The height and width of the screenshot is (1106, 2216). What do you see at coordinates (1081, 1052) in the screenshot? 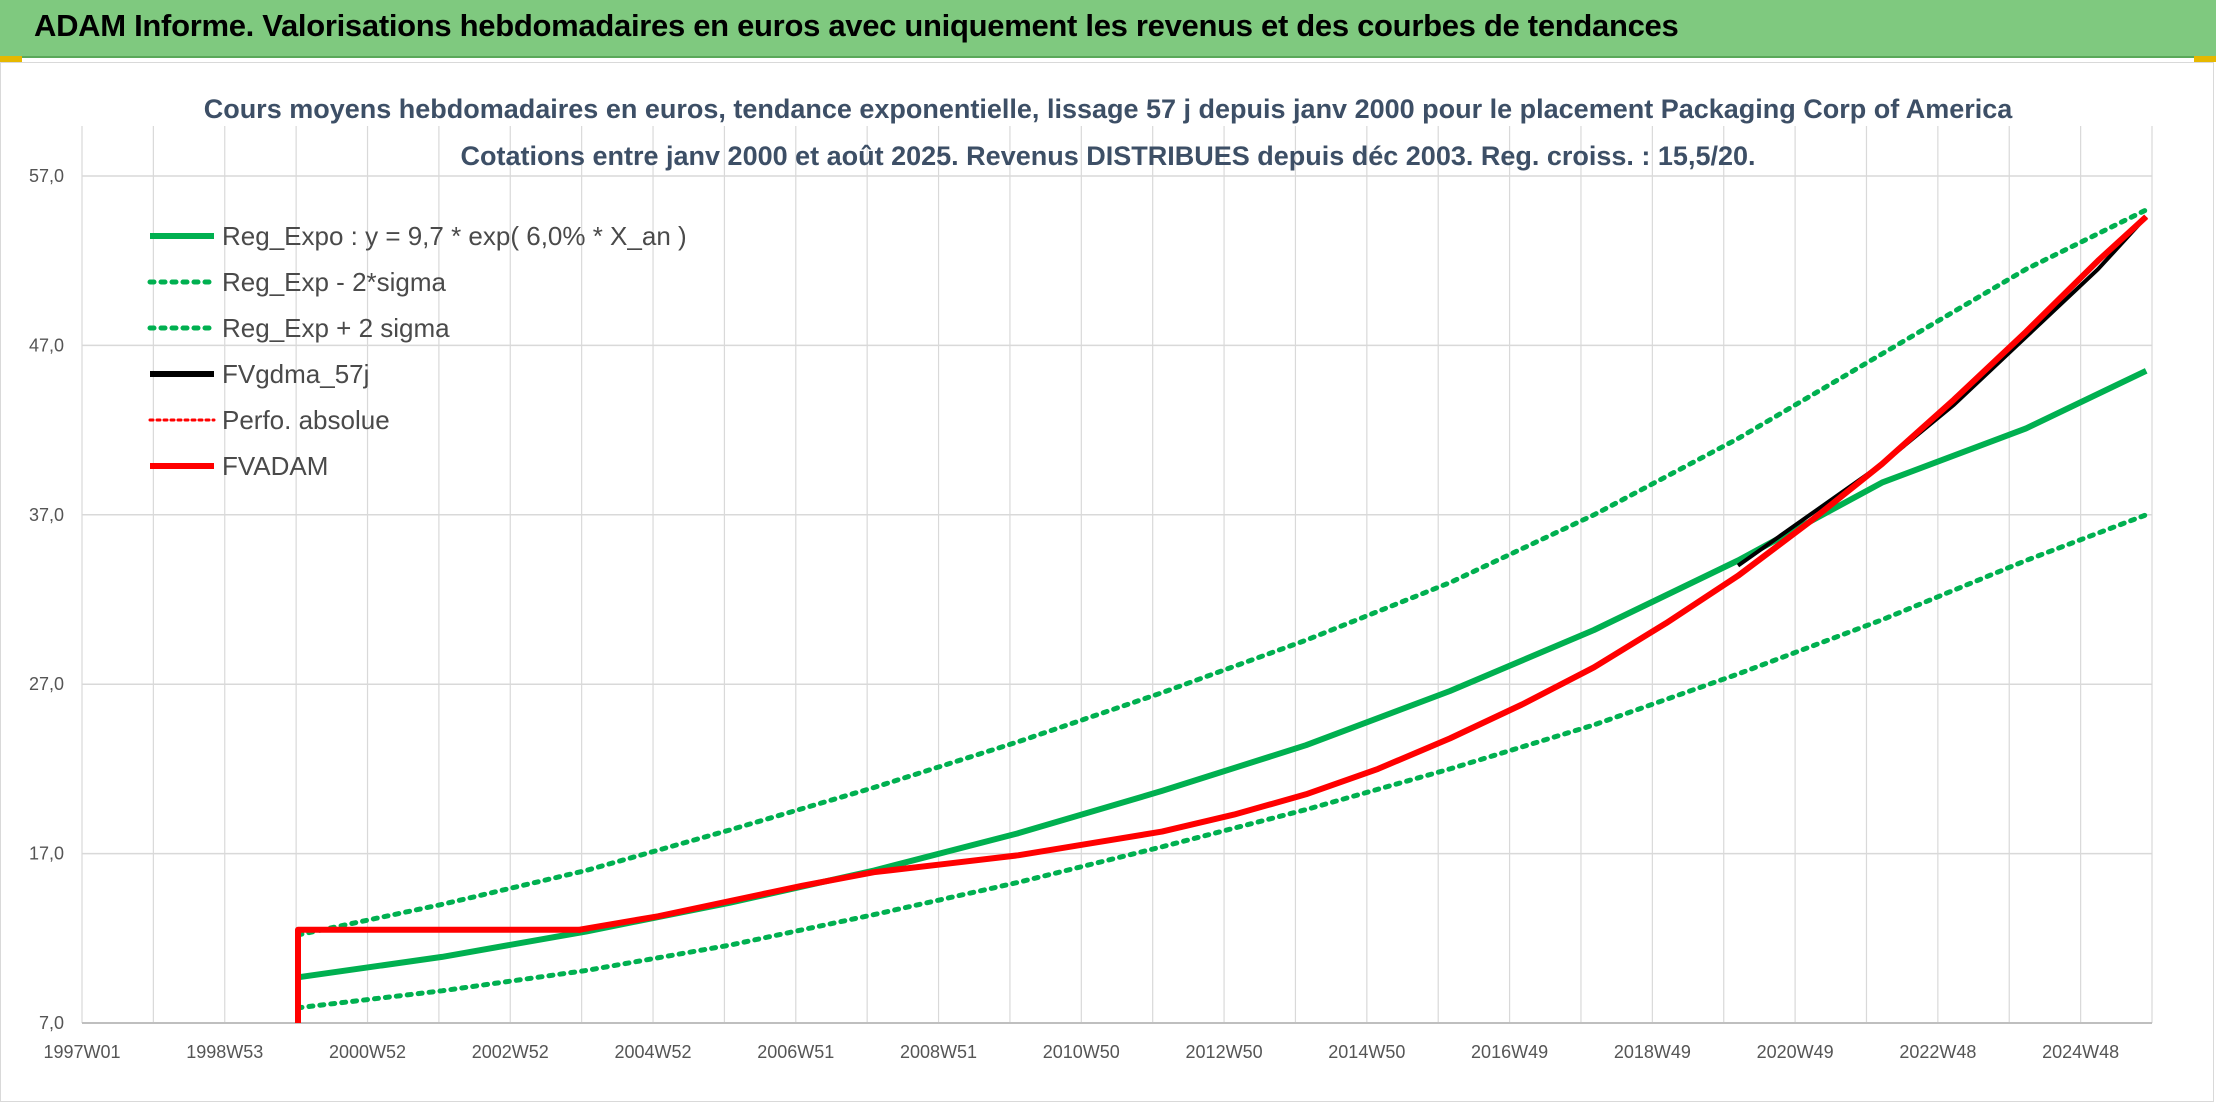
I see `x-tick-label: 2010W50` at bounding box center [1081, 1052].